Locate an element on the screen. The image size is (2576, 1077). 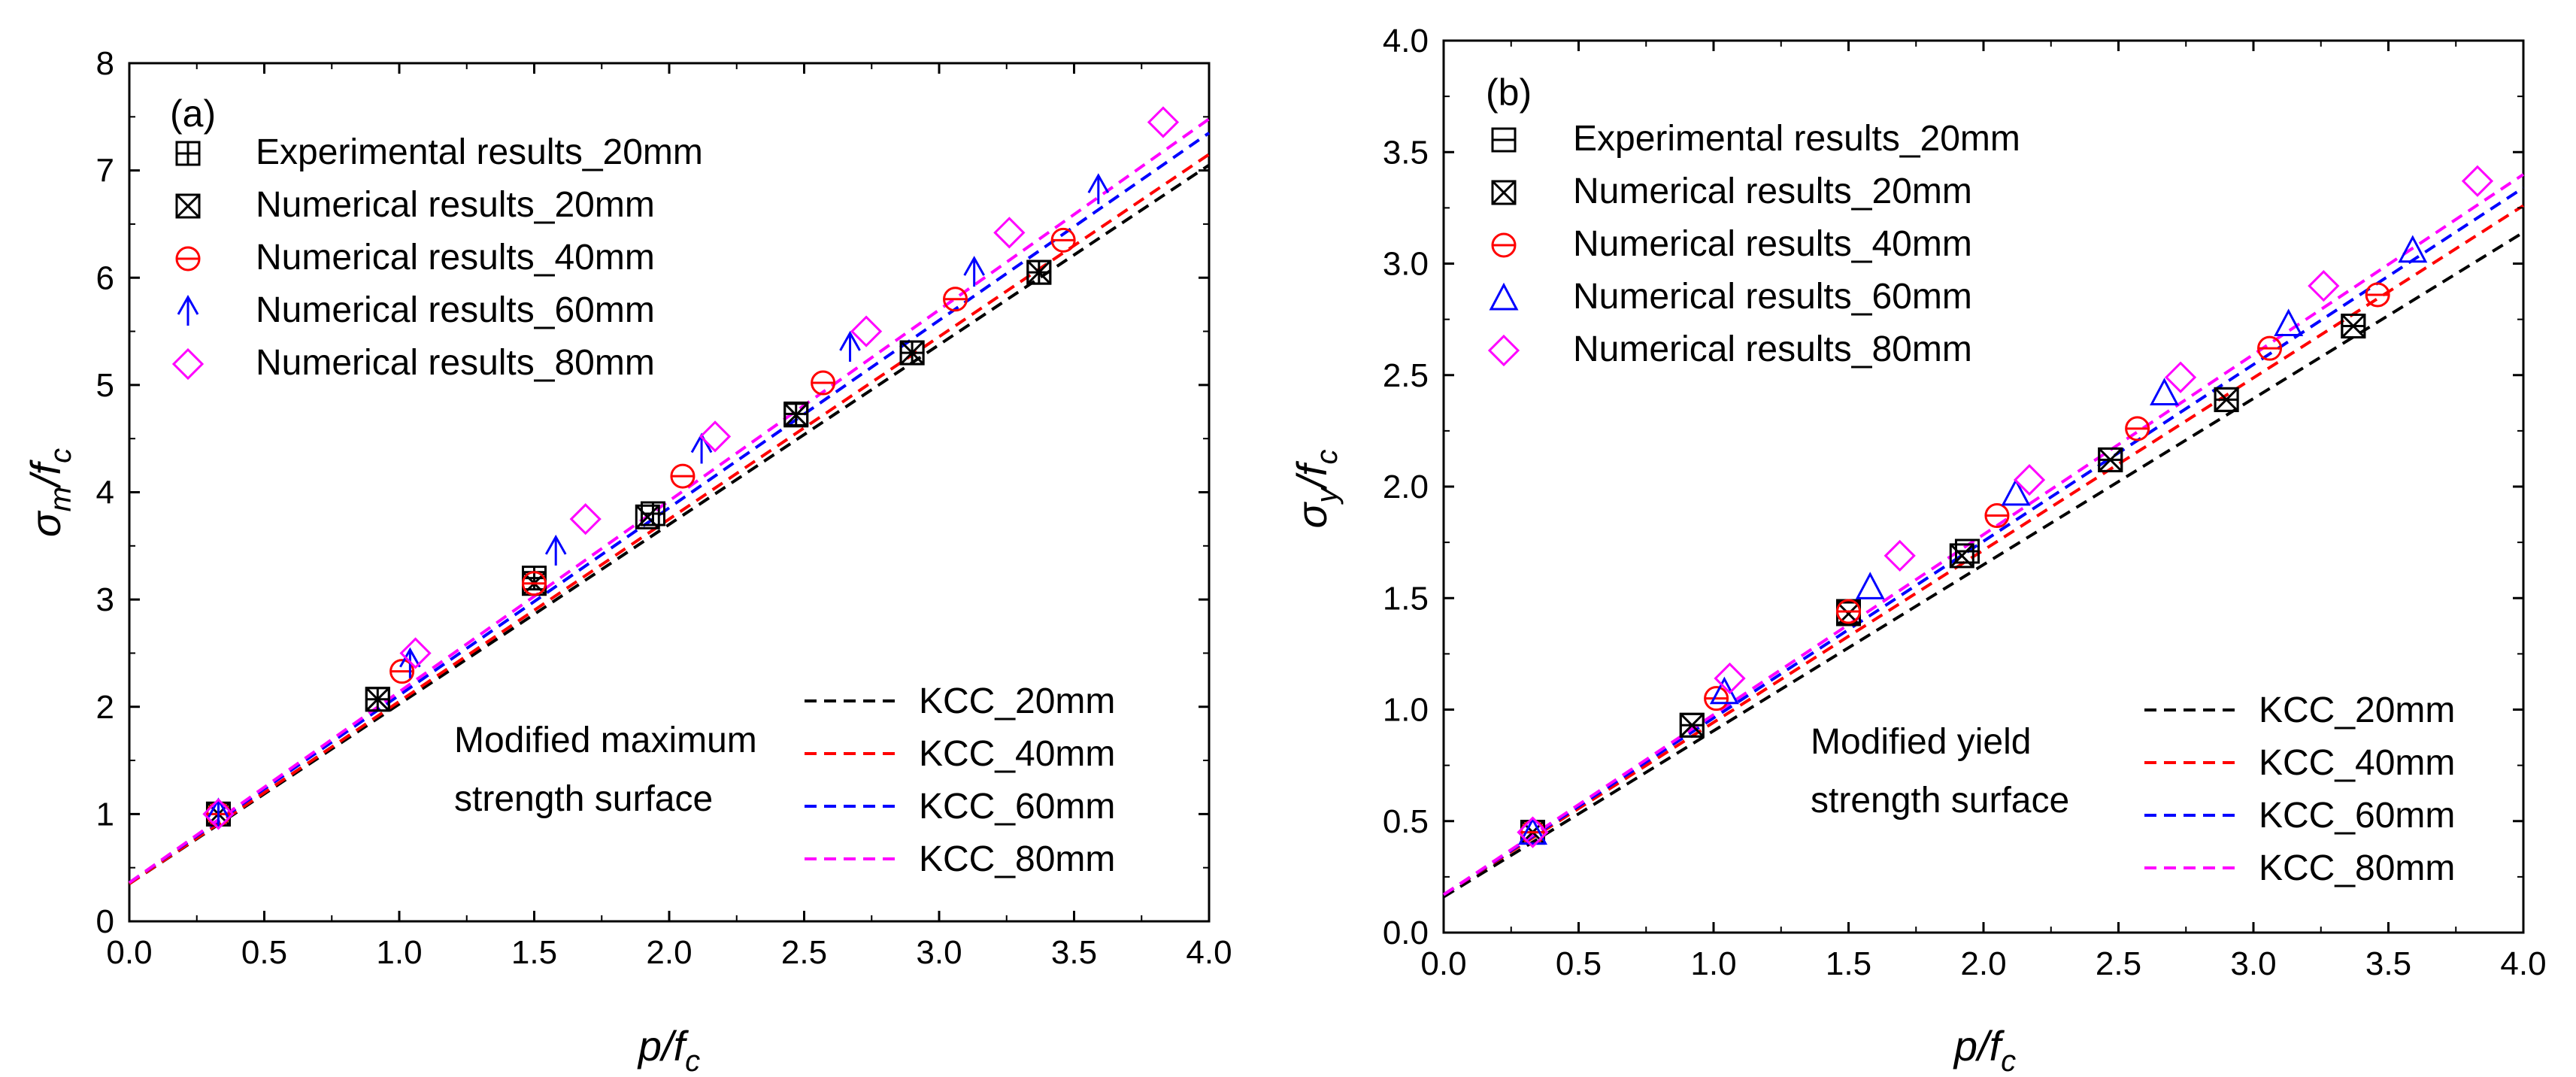
x-axis-label-sub: c is located at coordinates (2008, 1061).